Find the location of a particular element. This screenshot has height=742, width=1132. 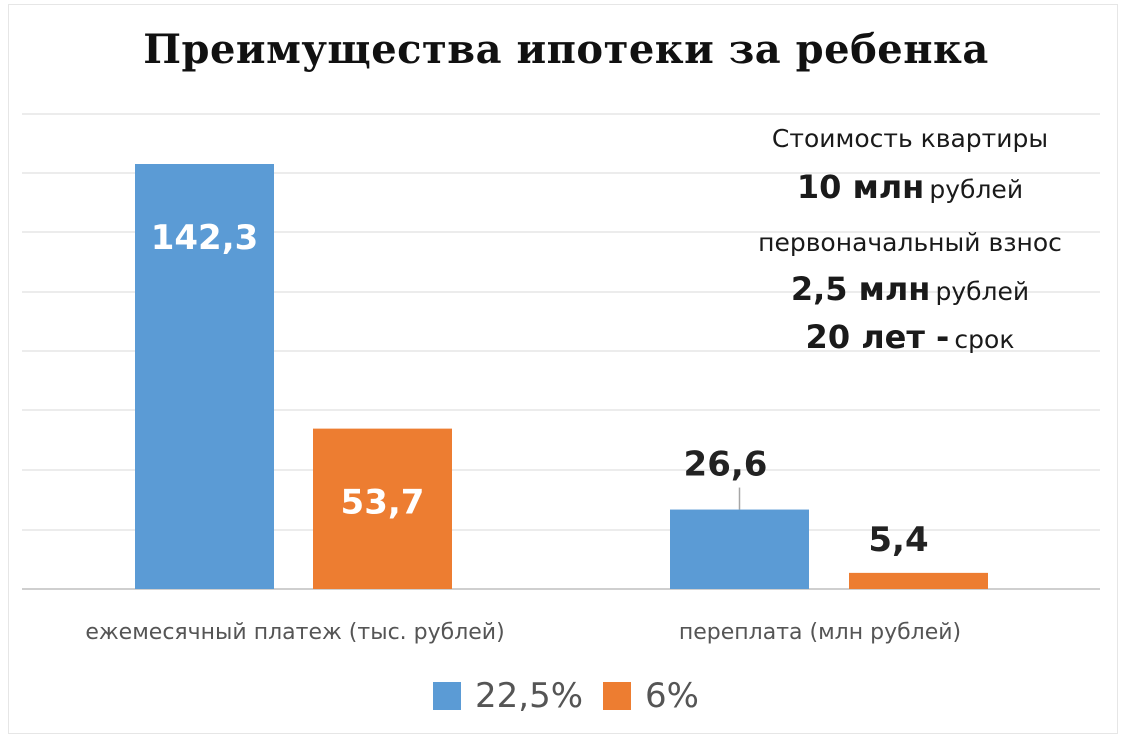

annotation-price: 10 млн рублей is located at coordinates (910, 187).